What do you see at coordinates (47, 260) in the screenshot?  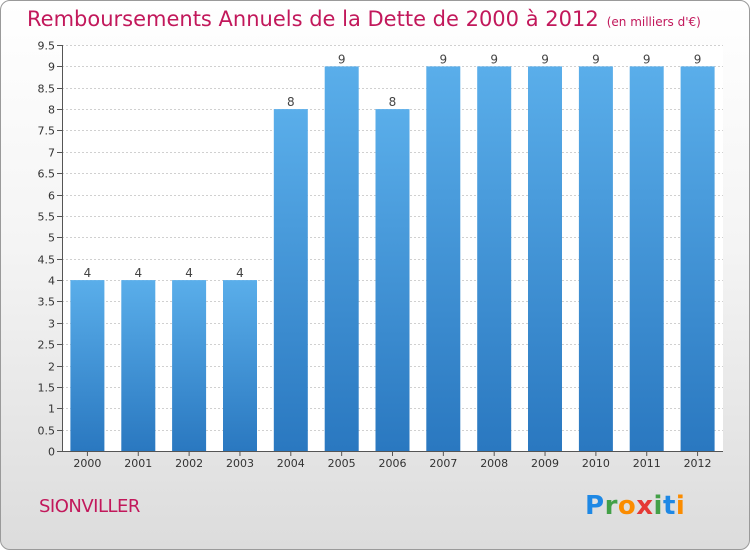 I see `y-tick-label: 4.5` at bounding box center [47, 260].